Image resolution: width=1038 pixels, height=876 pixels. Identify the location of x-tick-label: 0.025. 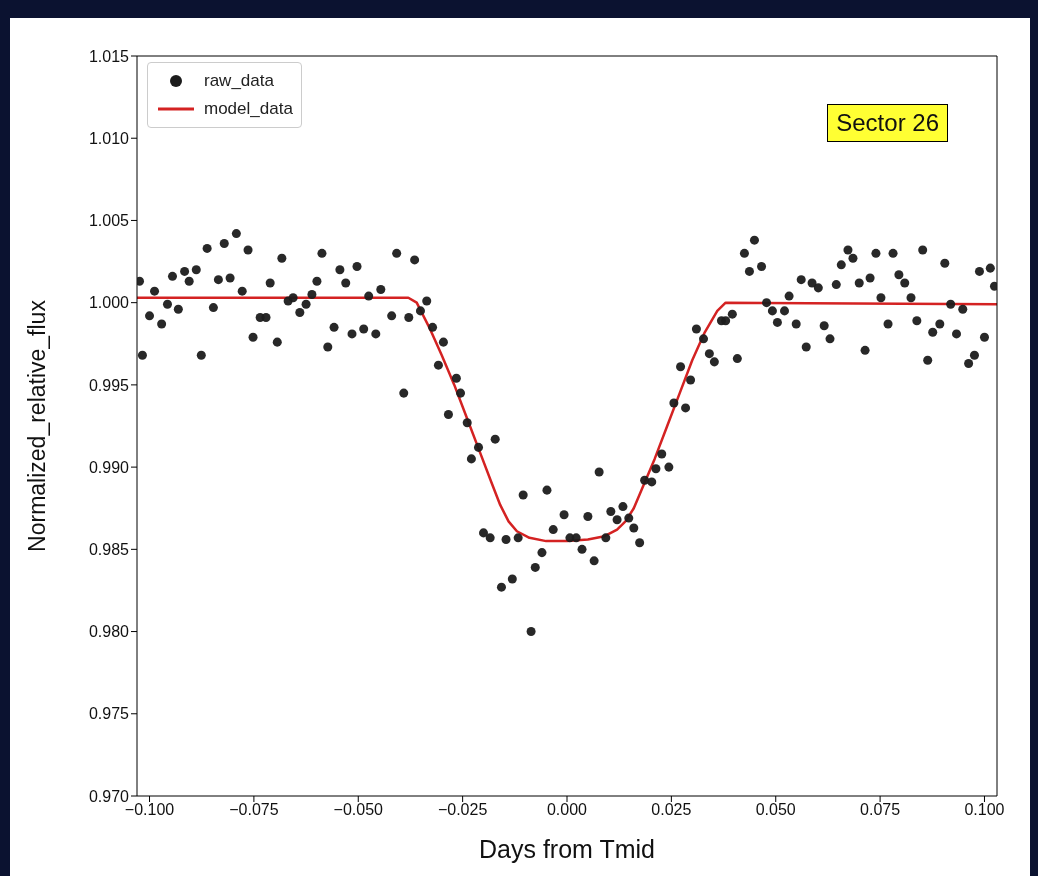
(671, 810).